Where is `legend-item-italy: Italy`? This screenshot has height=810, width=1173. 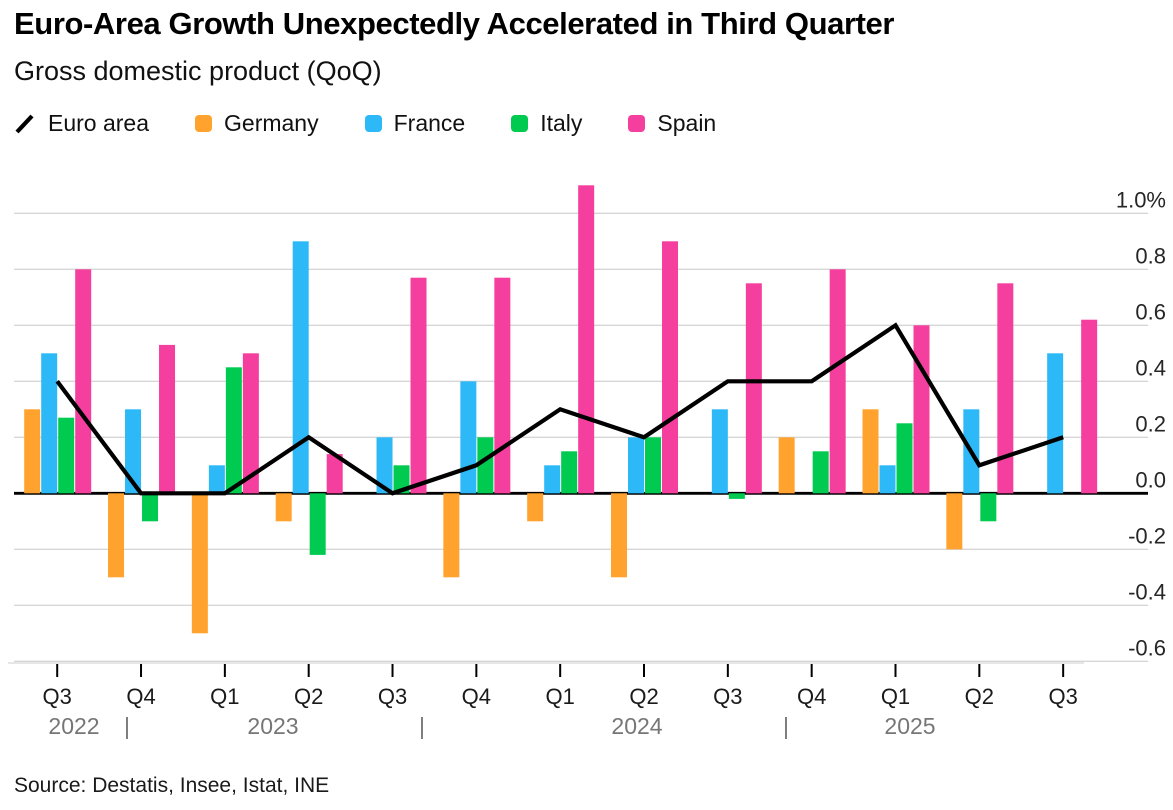 legend-item-italy: Italy is located at coordinates (546, 123).